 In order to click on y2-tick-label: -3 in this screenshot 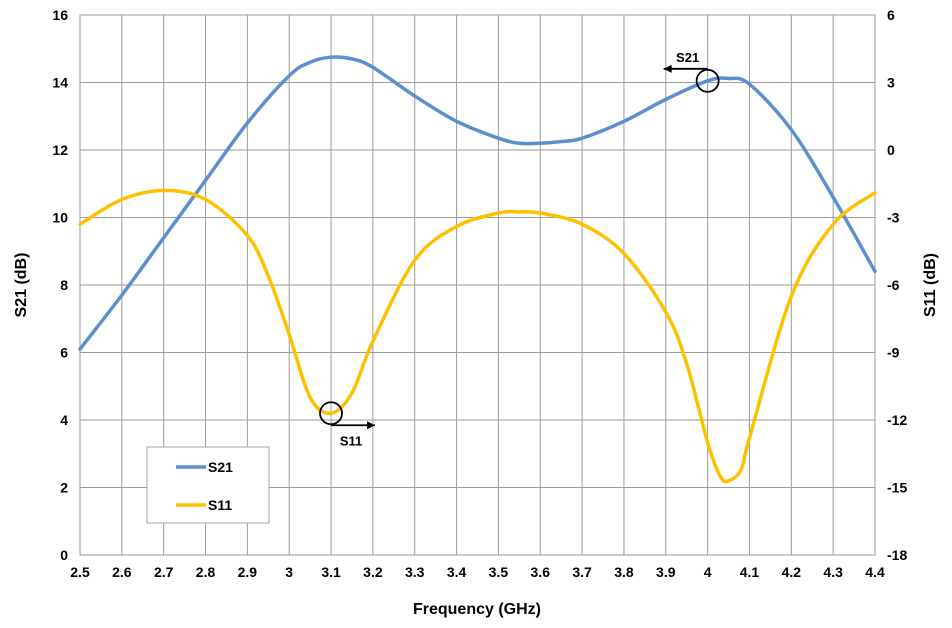, I will do `click(893, 218)`.